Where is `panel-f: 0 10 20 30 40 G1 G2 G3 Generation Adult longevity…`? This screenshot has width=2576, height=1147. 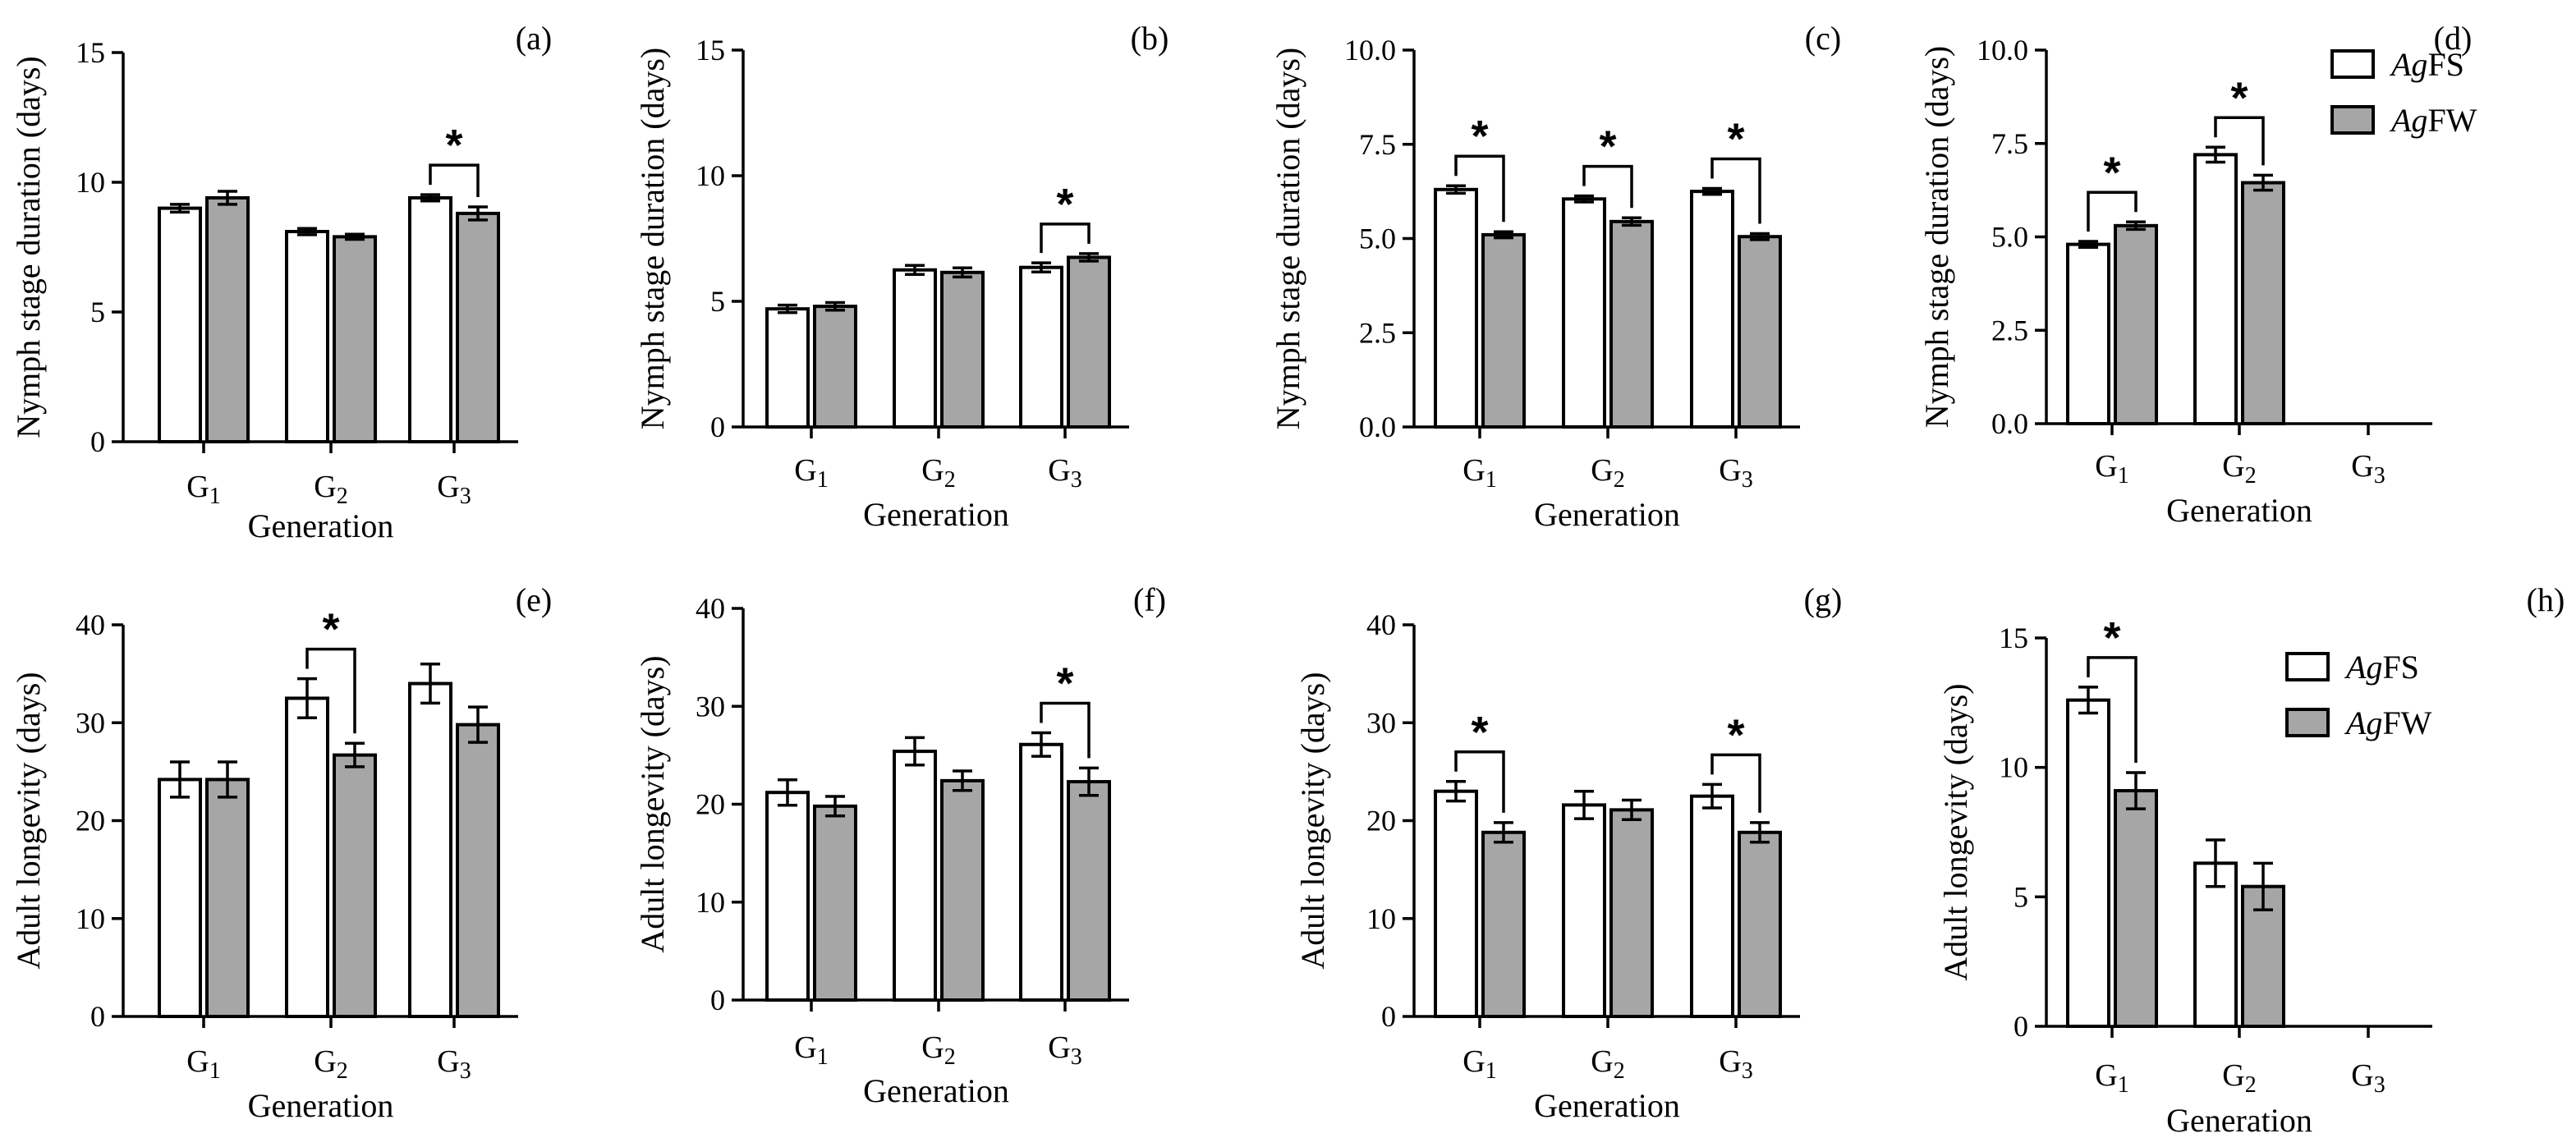
panel-f: 0 10 20 30 40 G1 G2 G3 Generation Adult longevity… is located at coordinates (900, 845).